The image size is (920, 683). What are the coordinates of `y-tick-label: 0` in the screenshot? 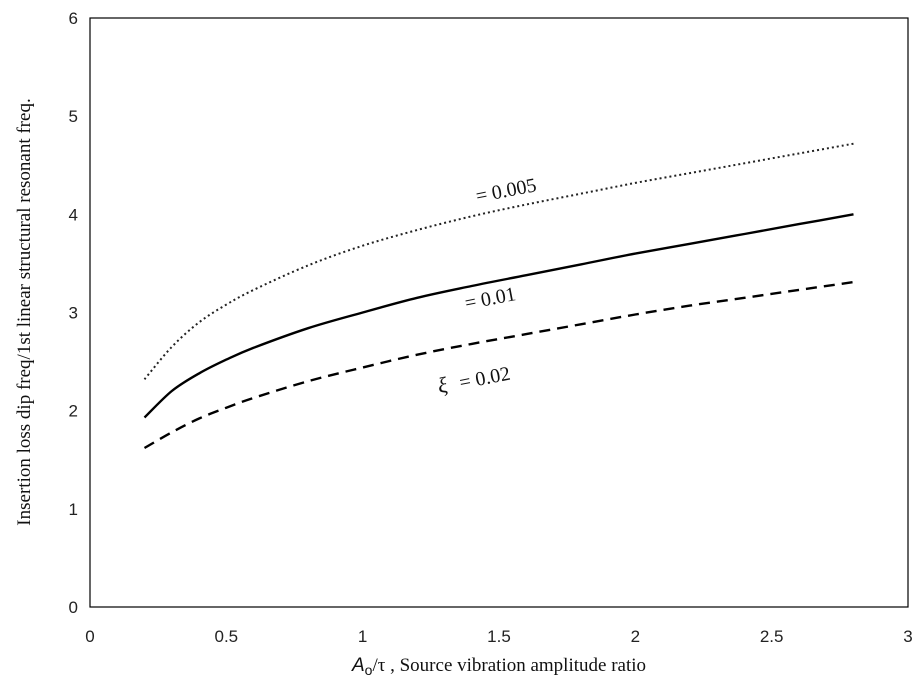 It's located at (73, 607).